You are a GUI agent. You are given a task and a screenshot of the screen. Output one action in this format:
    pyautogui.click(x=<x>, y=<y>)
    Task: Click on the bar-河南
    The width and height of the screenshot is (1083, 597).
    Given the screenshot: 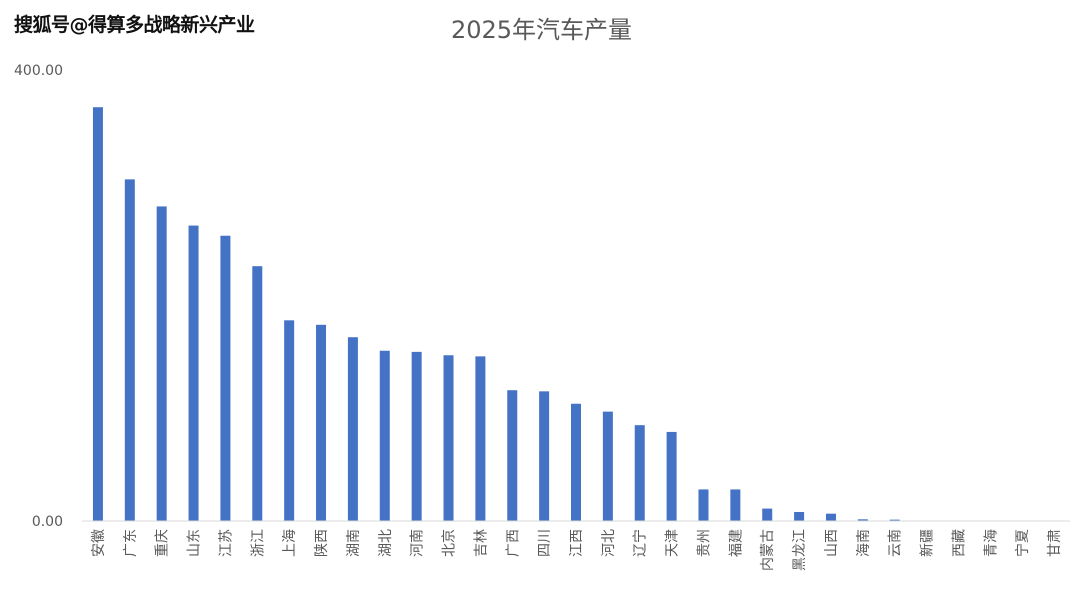 What is the action you would take?
    pyautogui.click(x=416, y=436)
    